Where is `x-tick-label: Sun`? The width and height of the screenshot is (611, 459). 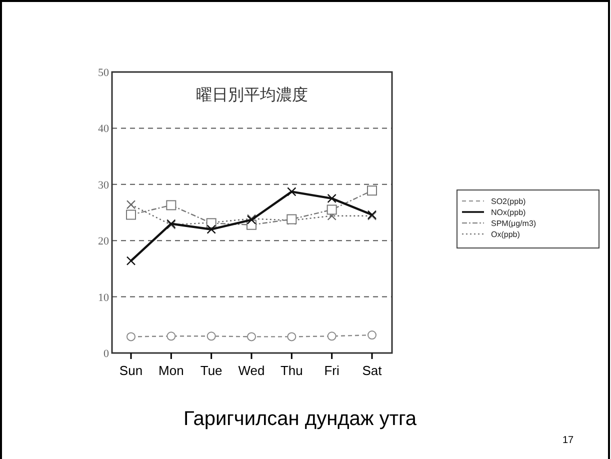 x-tick-label: Sun is located at coordinates (131, 370).